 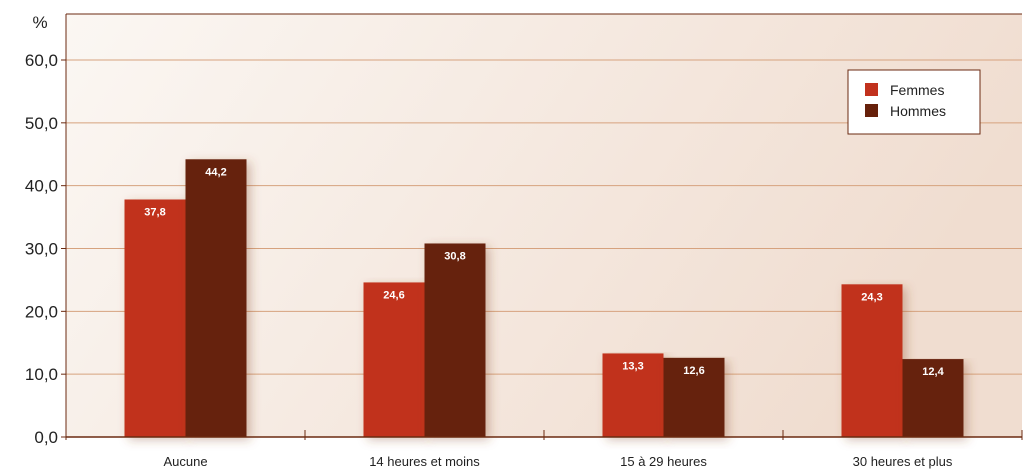 What do you see at coordinates (918, 111) in the screenshot?
I see `legend-label-hommes: Hommes` at bounding box center [918, 111].